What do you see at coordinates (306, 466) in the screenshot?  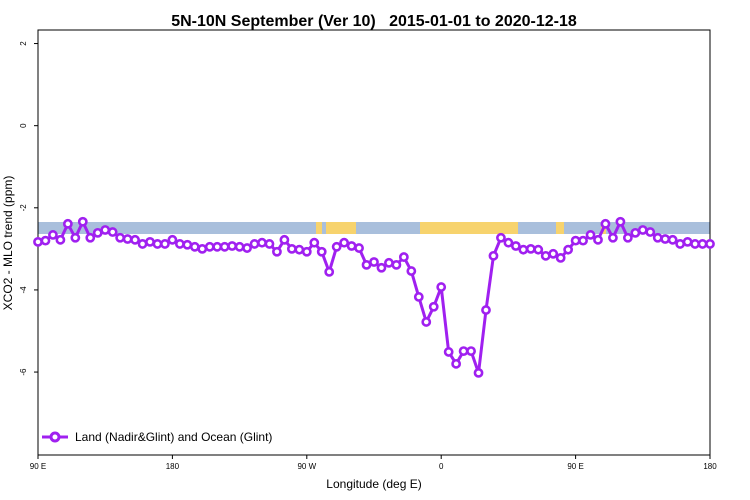 I see `x-tick-label: 90 W` at bounding box center [306, 466].